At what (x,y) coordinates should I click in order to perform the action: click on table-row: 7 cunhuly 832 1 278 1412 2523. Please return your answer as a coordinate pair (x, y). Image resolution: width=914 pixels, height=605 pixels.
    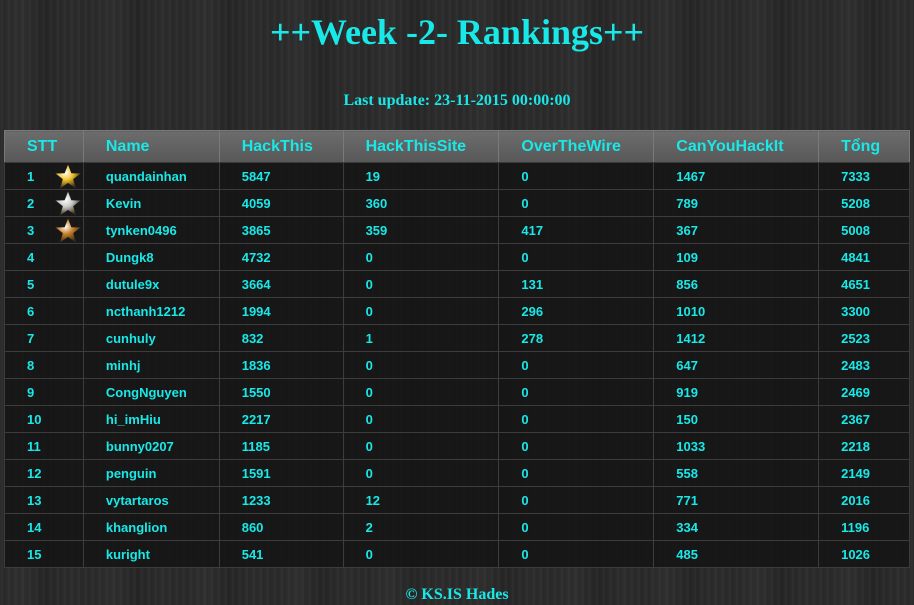
    Looking at the image, I should click on (457, 338).